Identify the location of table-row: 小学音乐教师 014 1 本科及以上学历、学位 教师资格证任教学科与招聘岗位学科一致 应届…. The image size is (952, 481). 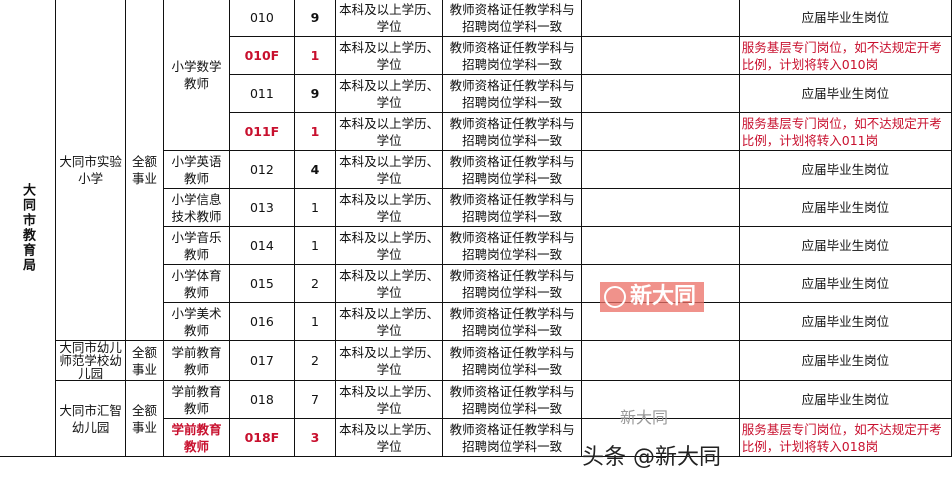
(476, 245).